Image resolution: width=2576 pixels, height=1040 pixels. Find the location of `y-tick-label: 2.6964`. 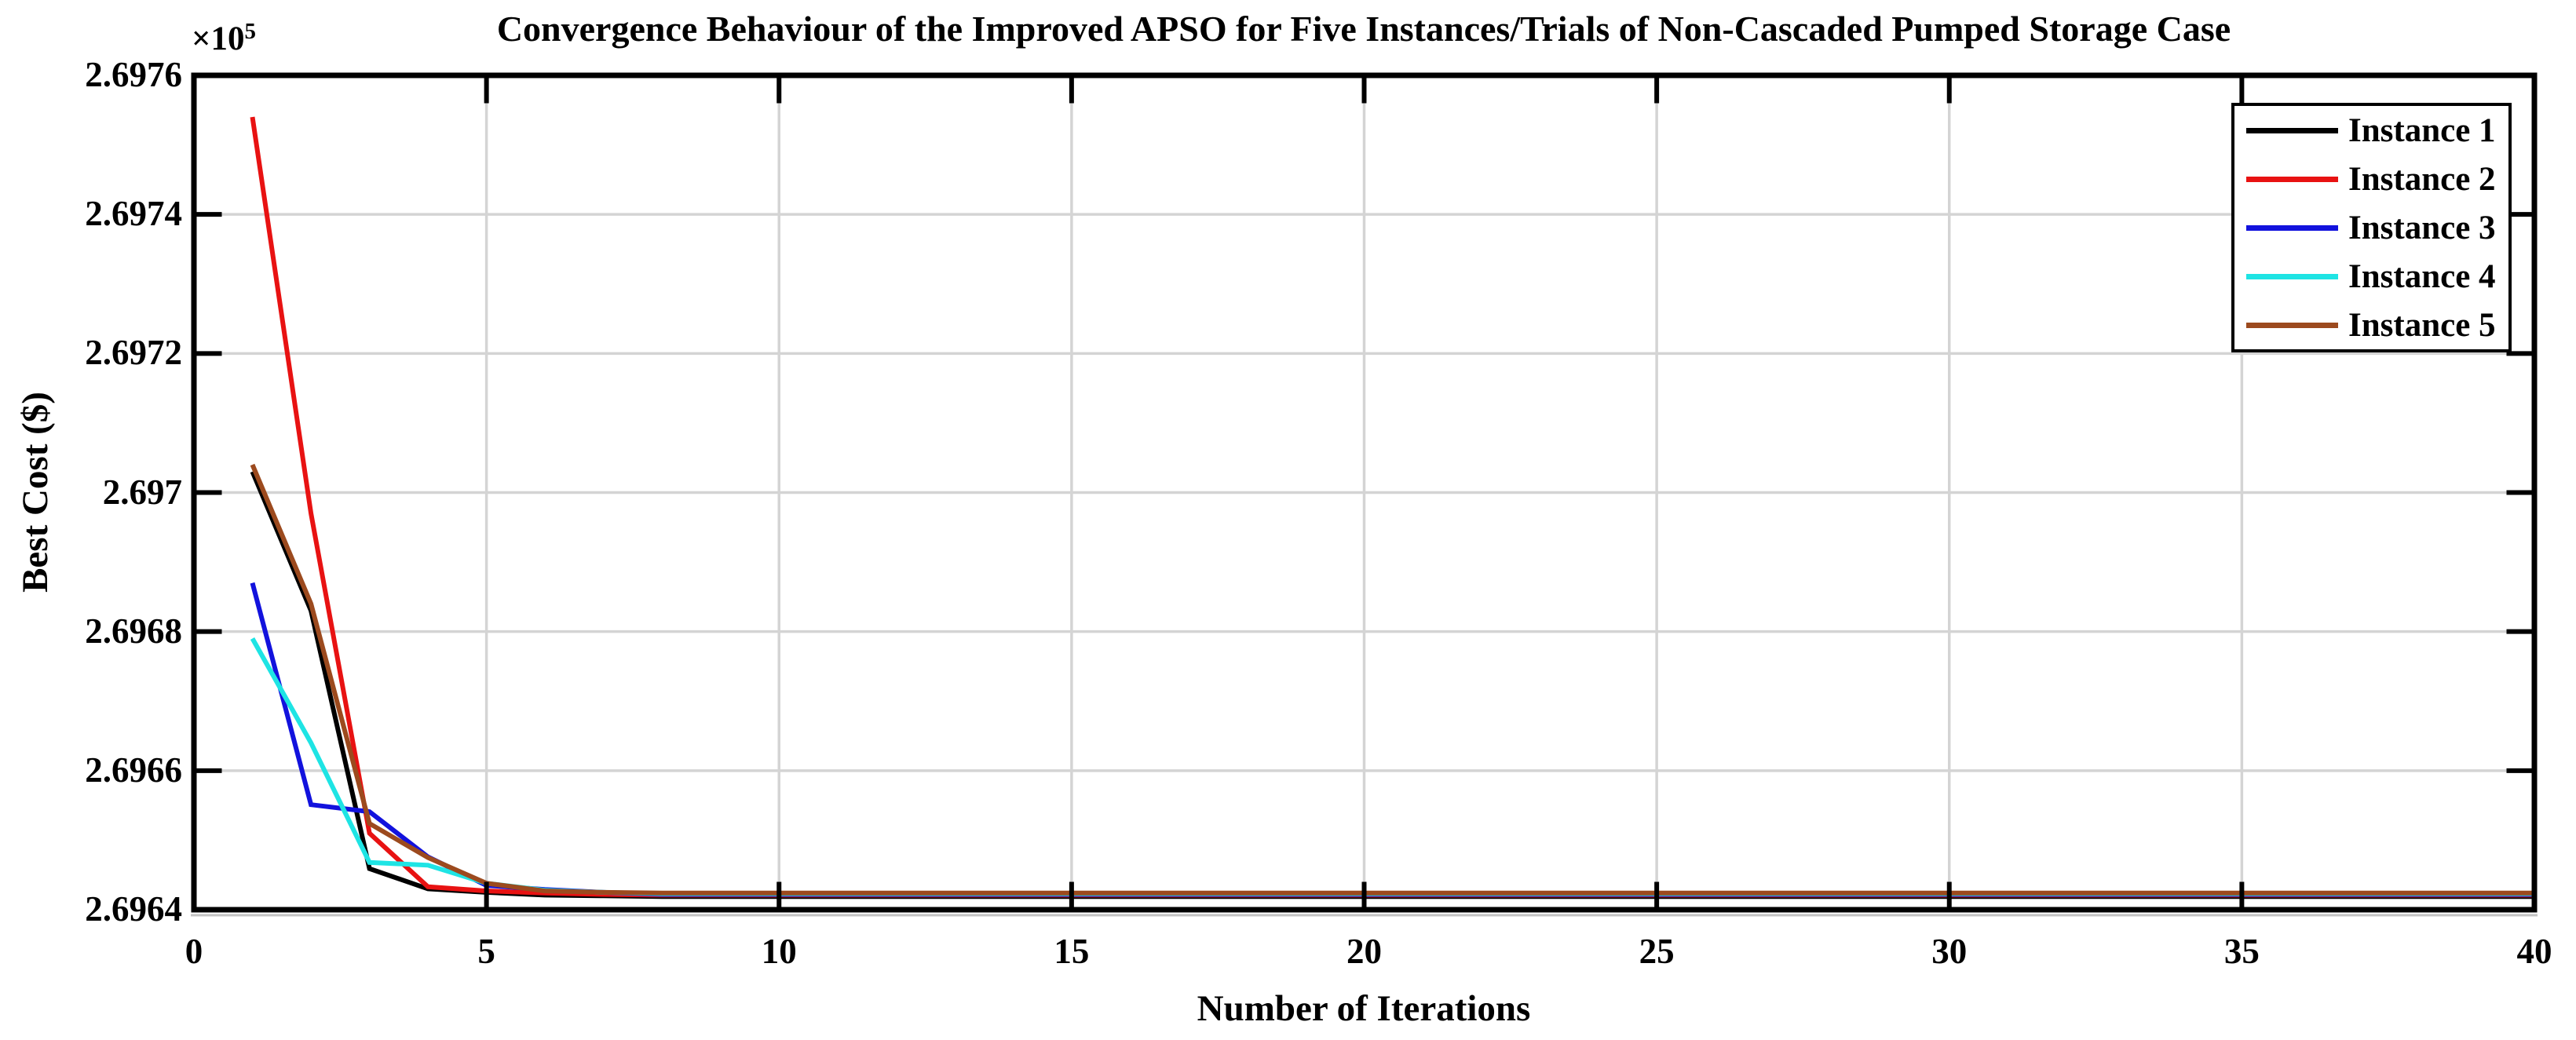

y-tick-label: 2.6964 is located at coordinates (133, 909).